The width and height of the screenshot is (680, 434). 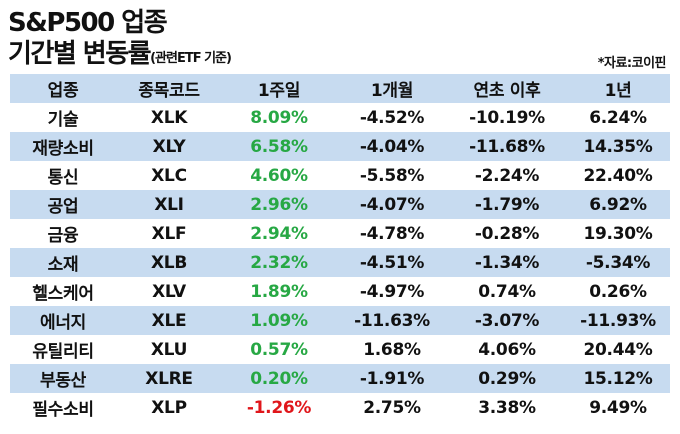 I want to click on header-ticker: 종목코드, so click(x=169, y=91).